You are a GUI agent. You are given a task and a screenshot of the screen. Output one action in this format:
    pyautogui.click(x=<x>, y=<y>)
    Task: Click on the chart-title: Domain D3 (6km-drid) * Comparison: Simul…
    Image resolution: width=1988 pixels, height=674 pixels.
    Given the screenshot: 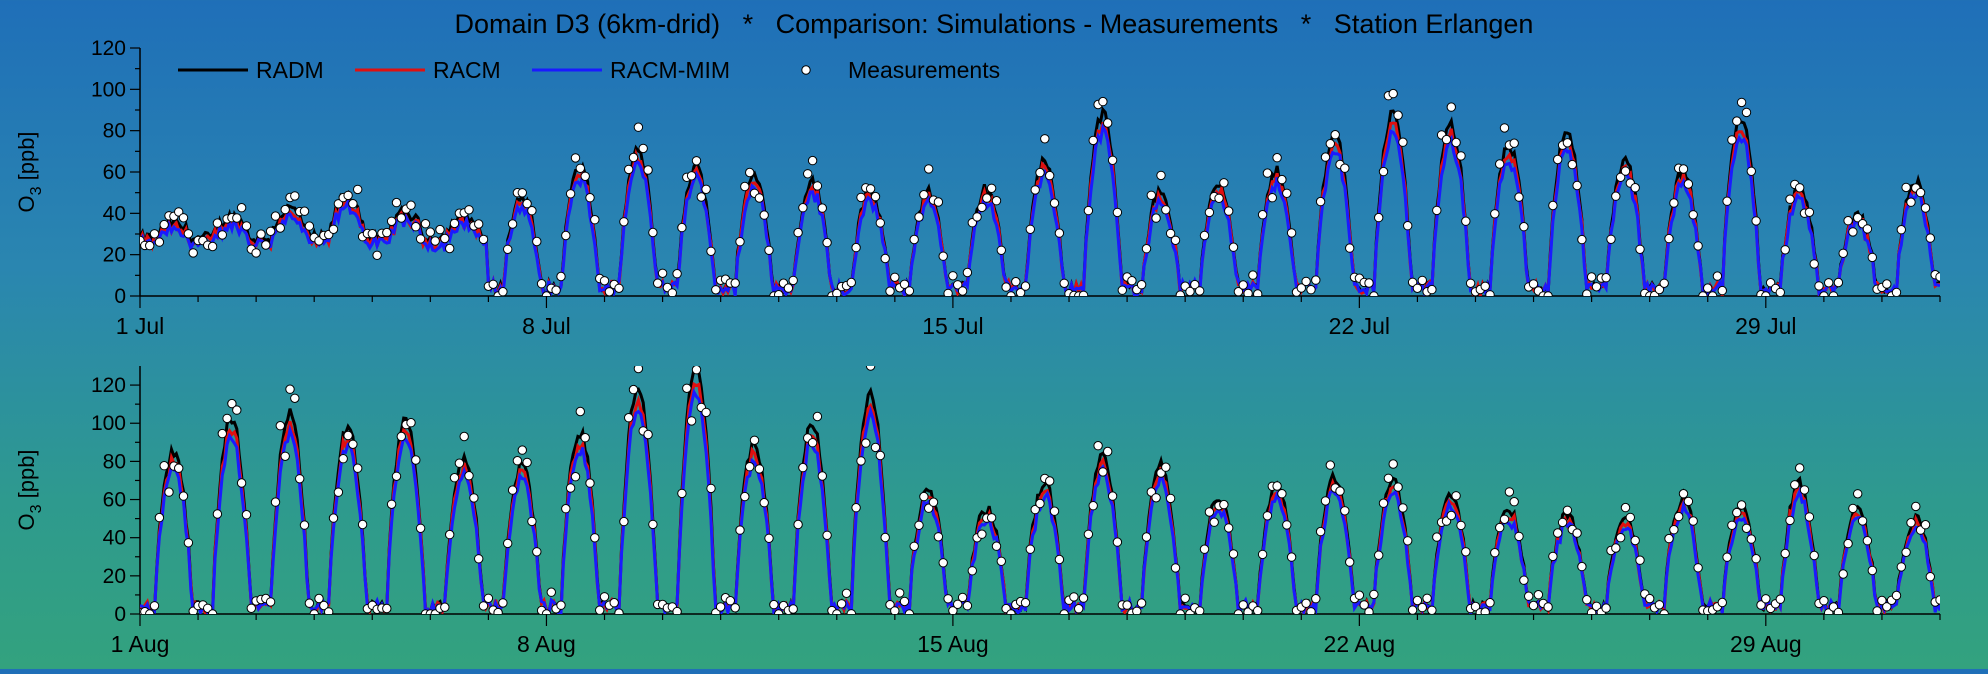 What is the action you would take?
    pyautogui.click(x=994, y=24)
    